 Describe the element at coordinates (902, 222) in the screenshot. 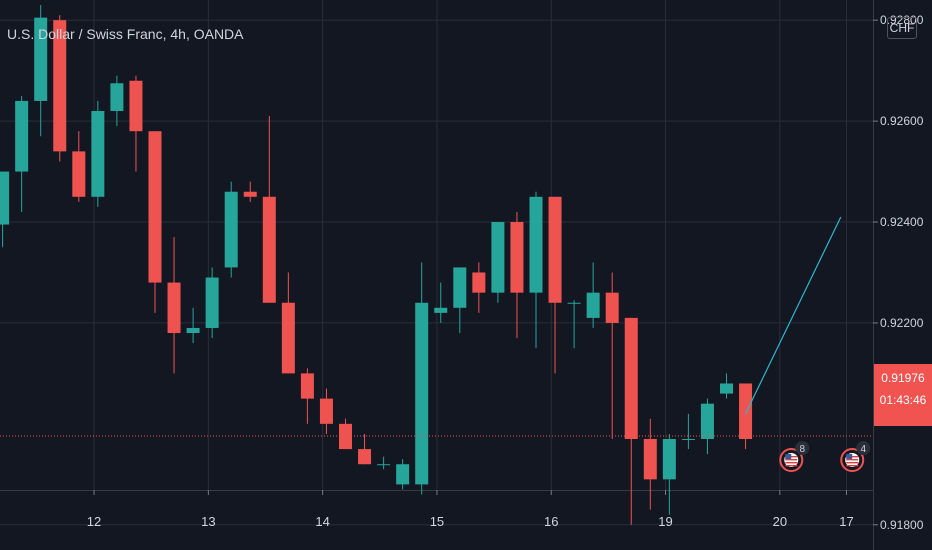

I see `price-tick-label: 0.92400` at that location.